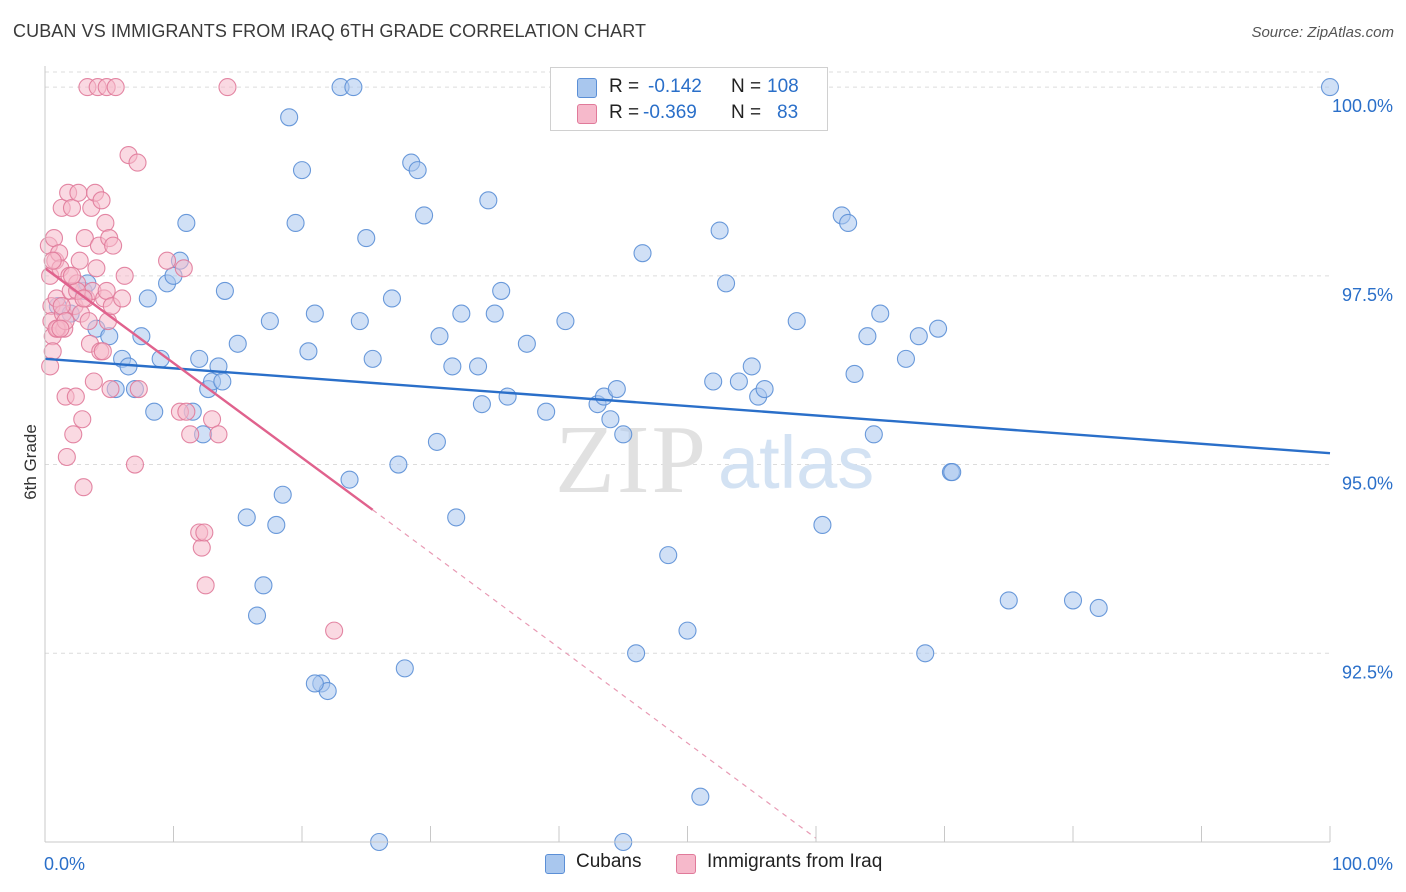 The width and height of the screenshot is (1406, 892). What do you see at coordinates (714, 460) in the screenshot?
I see `watermark: ZIP atlas` at bounding box center [714, 460].